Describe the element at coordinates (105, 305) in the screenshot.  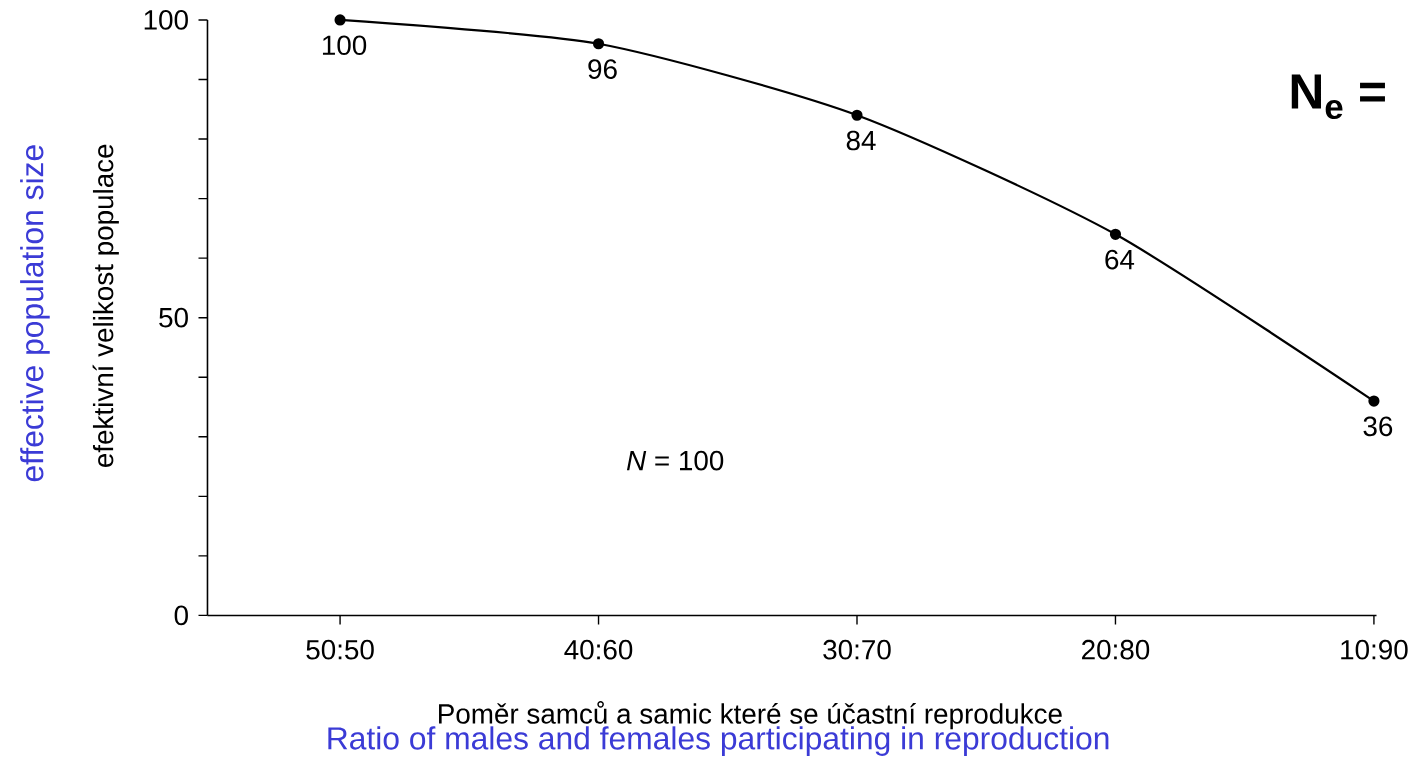
I see `y-axis-title: efektivní velikost populace` at that location.